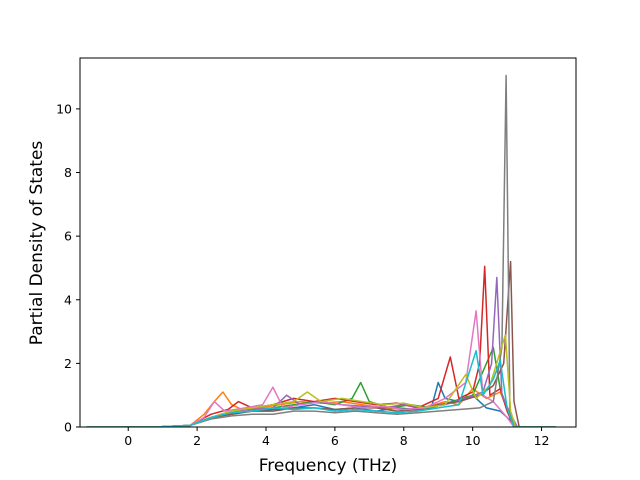  I want to click on x-tick-label: 2, so click(197, 440).